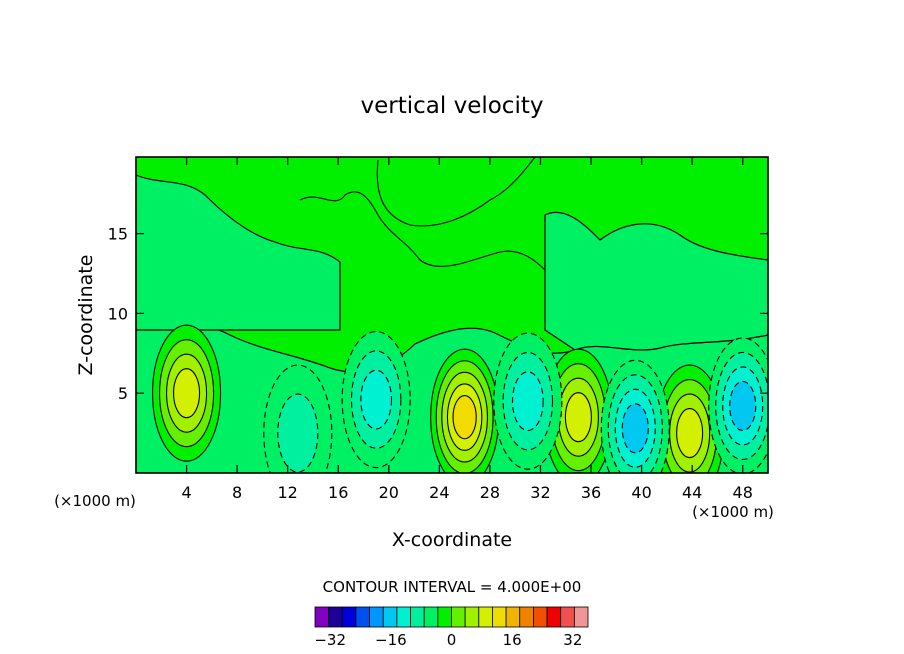 This screenshot has height=654, width=904. What do you see at coordinates (743, 492) in the screenshot?
I see `x-tick-label: 48` at bounding box center [743, 492].